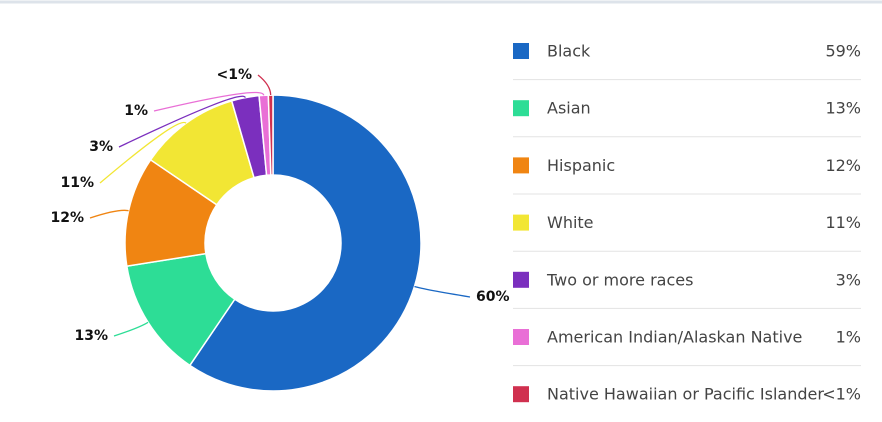 This screenshot has width=882, height=422. Describe the element at coordinates (674, 337) in the screenshot. I see `legend-label: American Indian/Alaskan Native` at that location.